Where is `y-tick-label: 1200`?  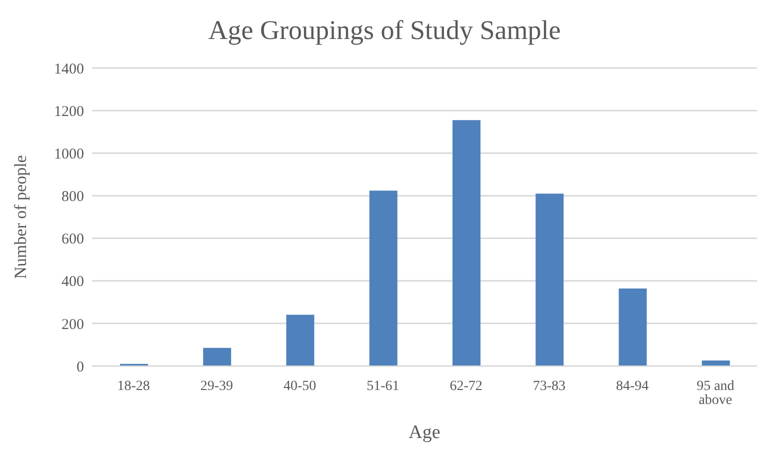
y-tick-label: 1200 is located at coordinates (69, 112).